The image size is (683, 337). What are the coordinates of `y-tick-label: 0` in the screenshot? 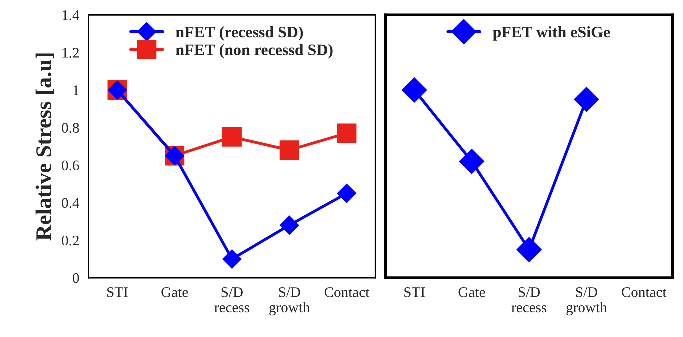 It's located at (76, 278).